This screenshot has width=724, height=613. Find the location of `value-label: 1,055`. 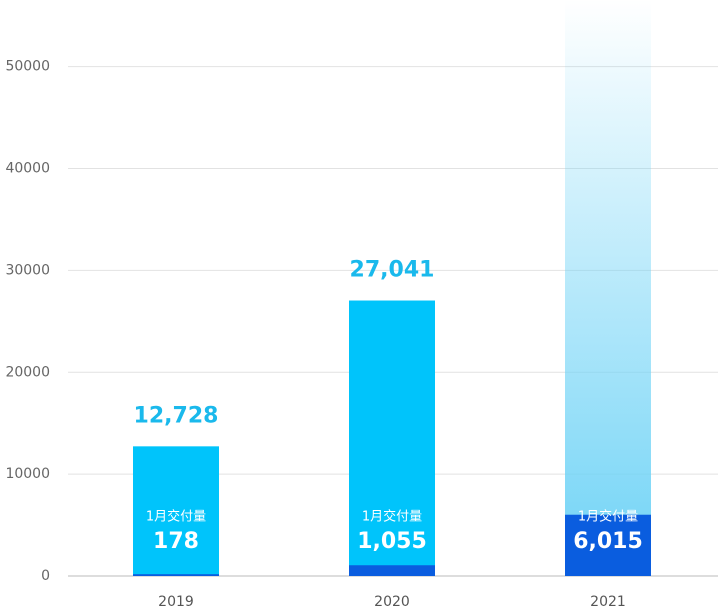

value-label: 1,055 is located at coordinates (392, 541).